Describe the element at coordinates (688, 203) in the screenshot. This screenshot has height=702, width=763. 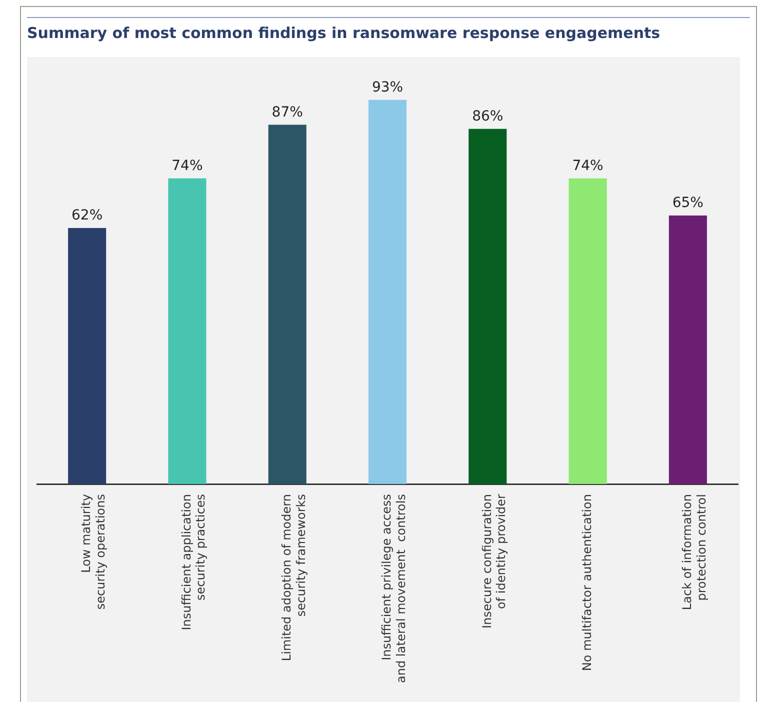
I see `data-label: 65%` at that location.